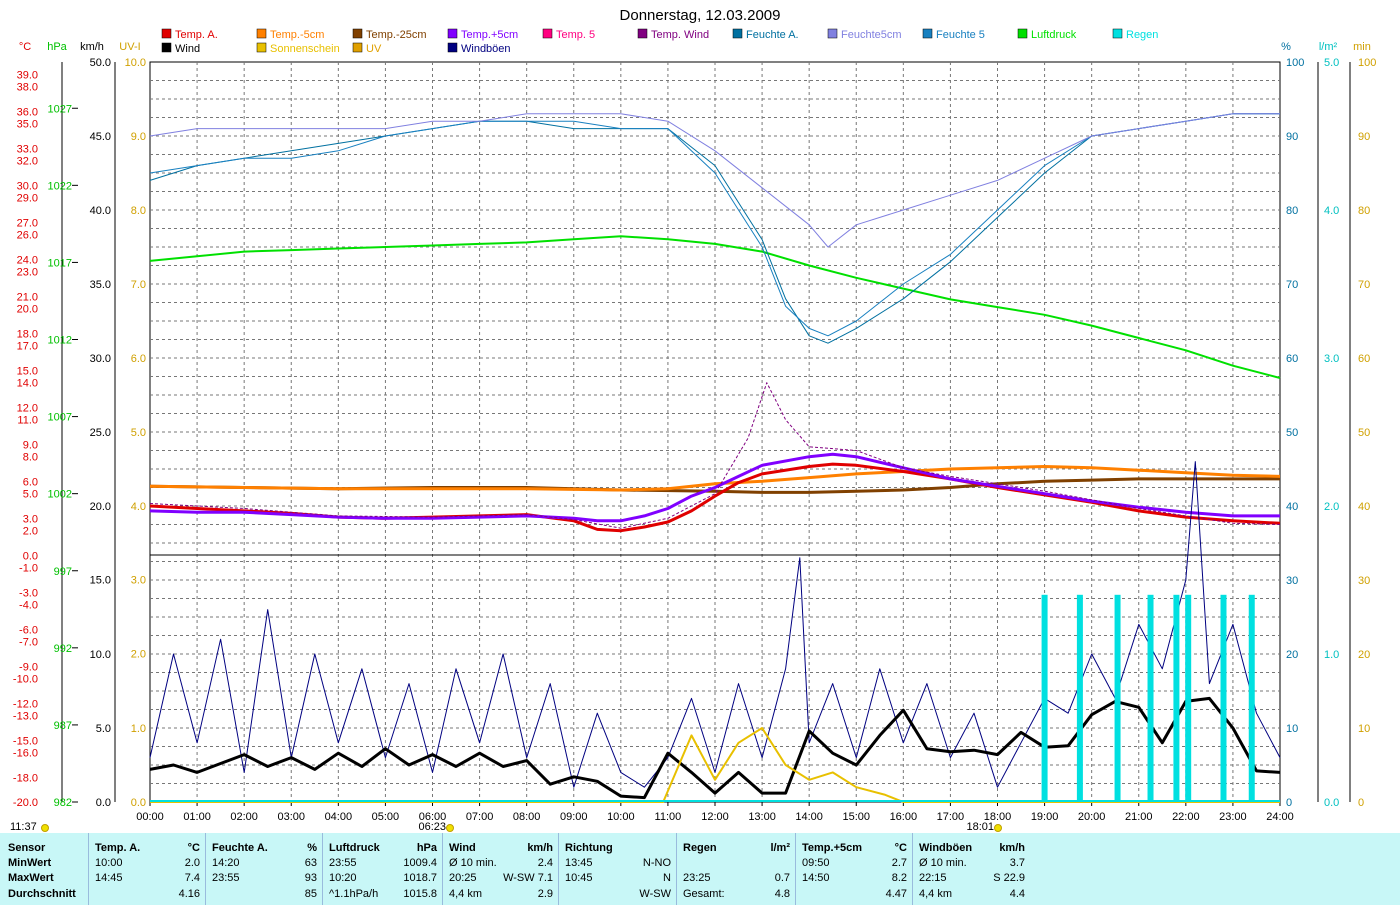  Describe the element at coordinates (60, 109) in the screenshot. I see `tick-label-hpa: 1027` at that location.